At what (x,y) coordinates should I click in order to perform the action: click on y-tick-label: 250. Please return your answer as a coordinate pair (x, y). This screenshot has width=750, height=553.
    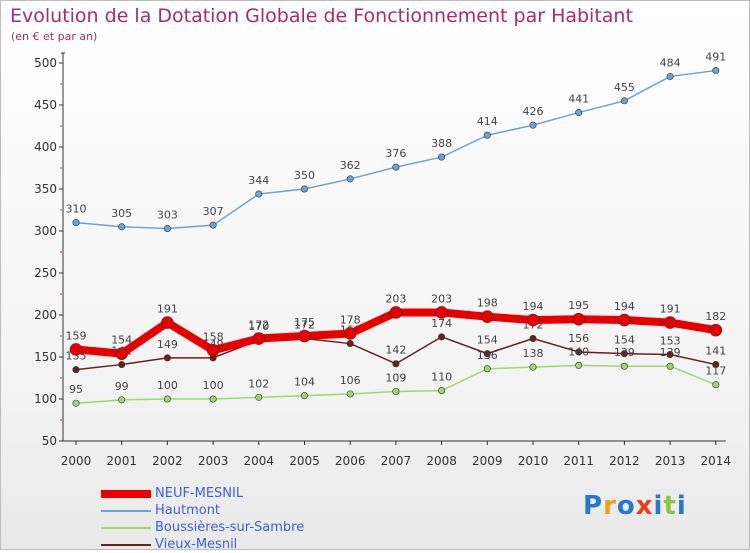
    Looking at the image, I should click on (45, 273).